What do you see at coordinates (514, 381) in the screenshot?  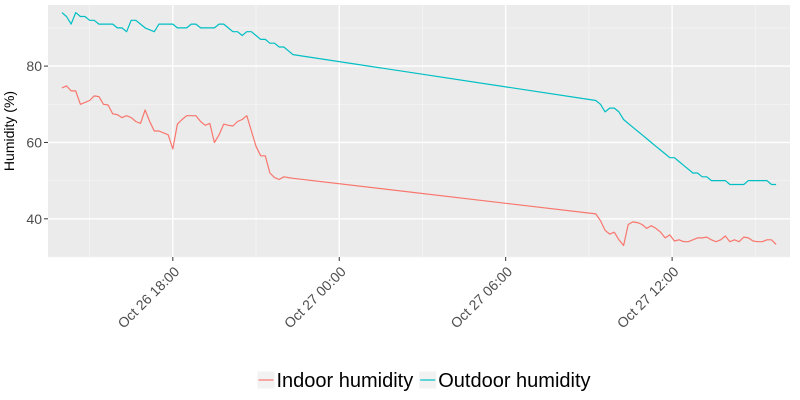 I see `legend-label: Outdoor humidity` at bounding box center [514, 381].